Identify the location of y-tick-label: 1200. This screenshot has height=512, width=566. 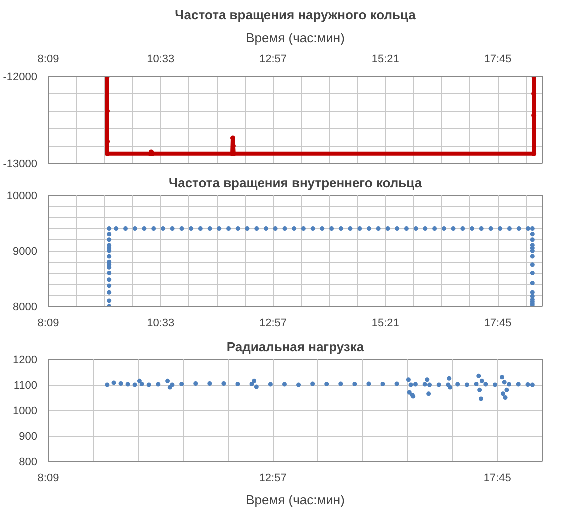
(25, 360).